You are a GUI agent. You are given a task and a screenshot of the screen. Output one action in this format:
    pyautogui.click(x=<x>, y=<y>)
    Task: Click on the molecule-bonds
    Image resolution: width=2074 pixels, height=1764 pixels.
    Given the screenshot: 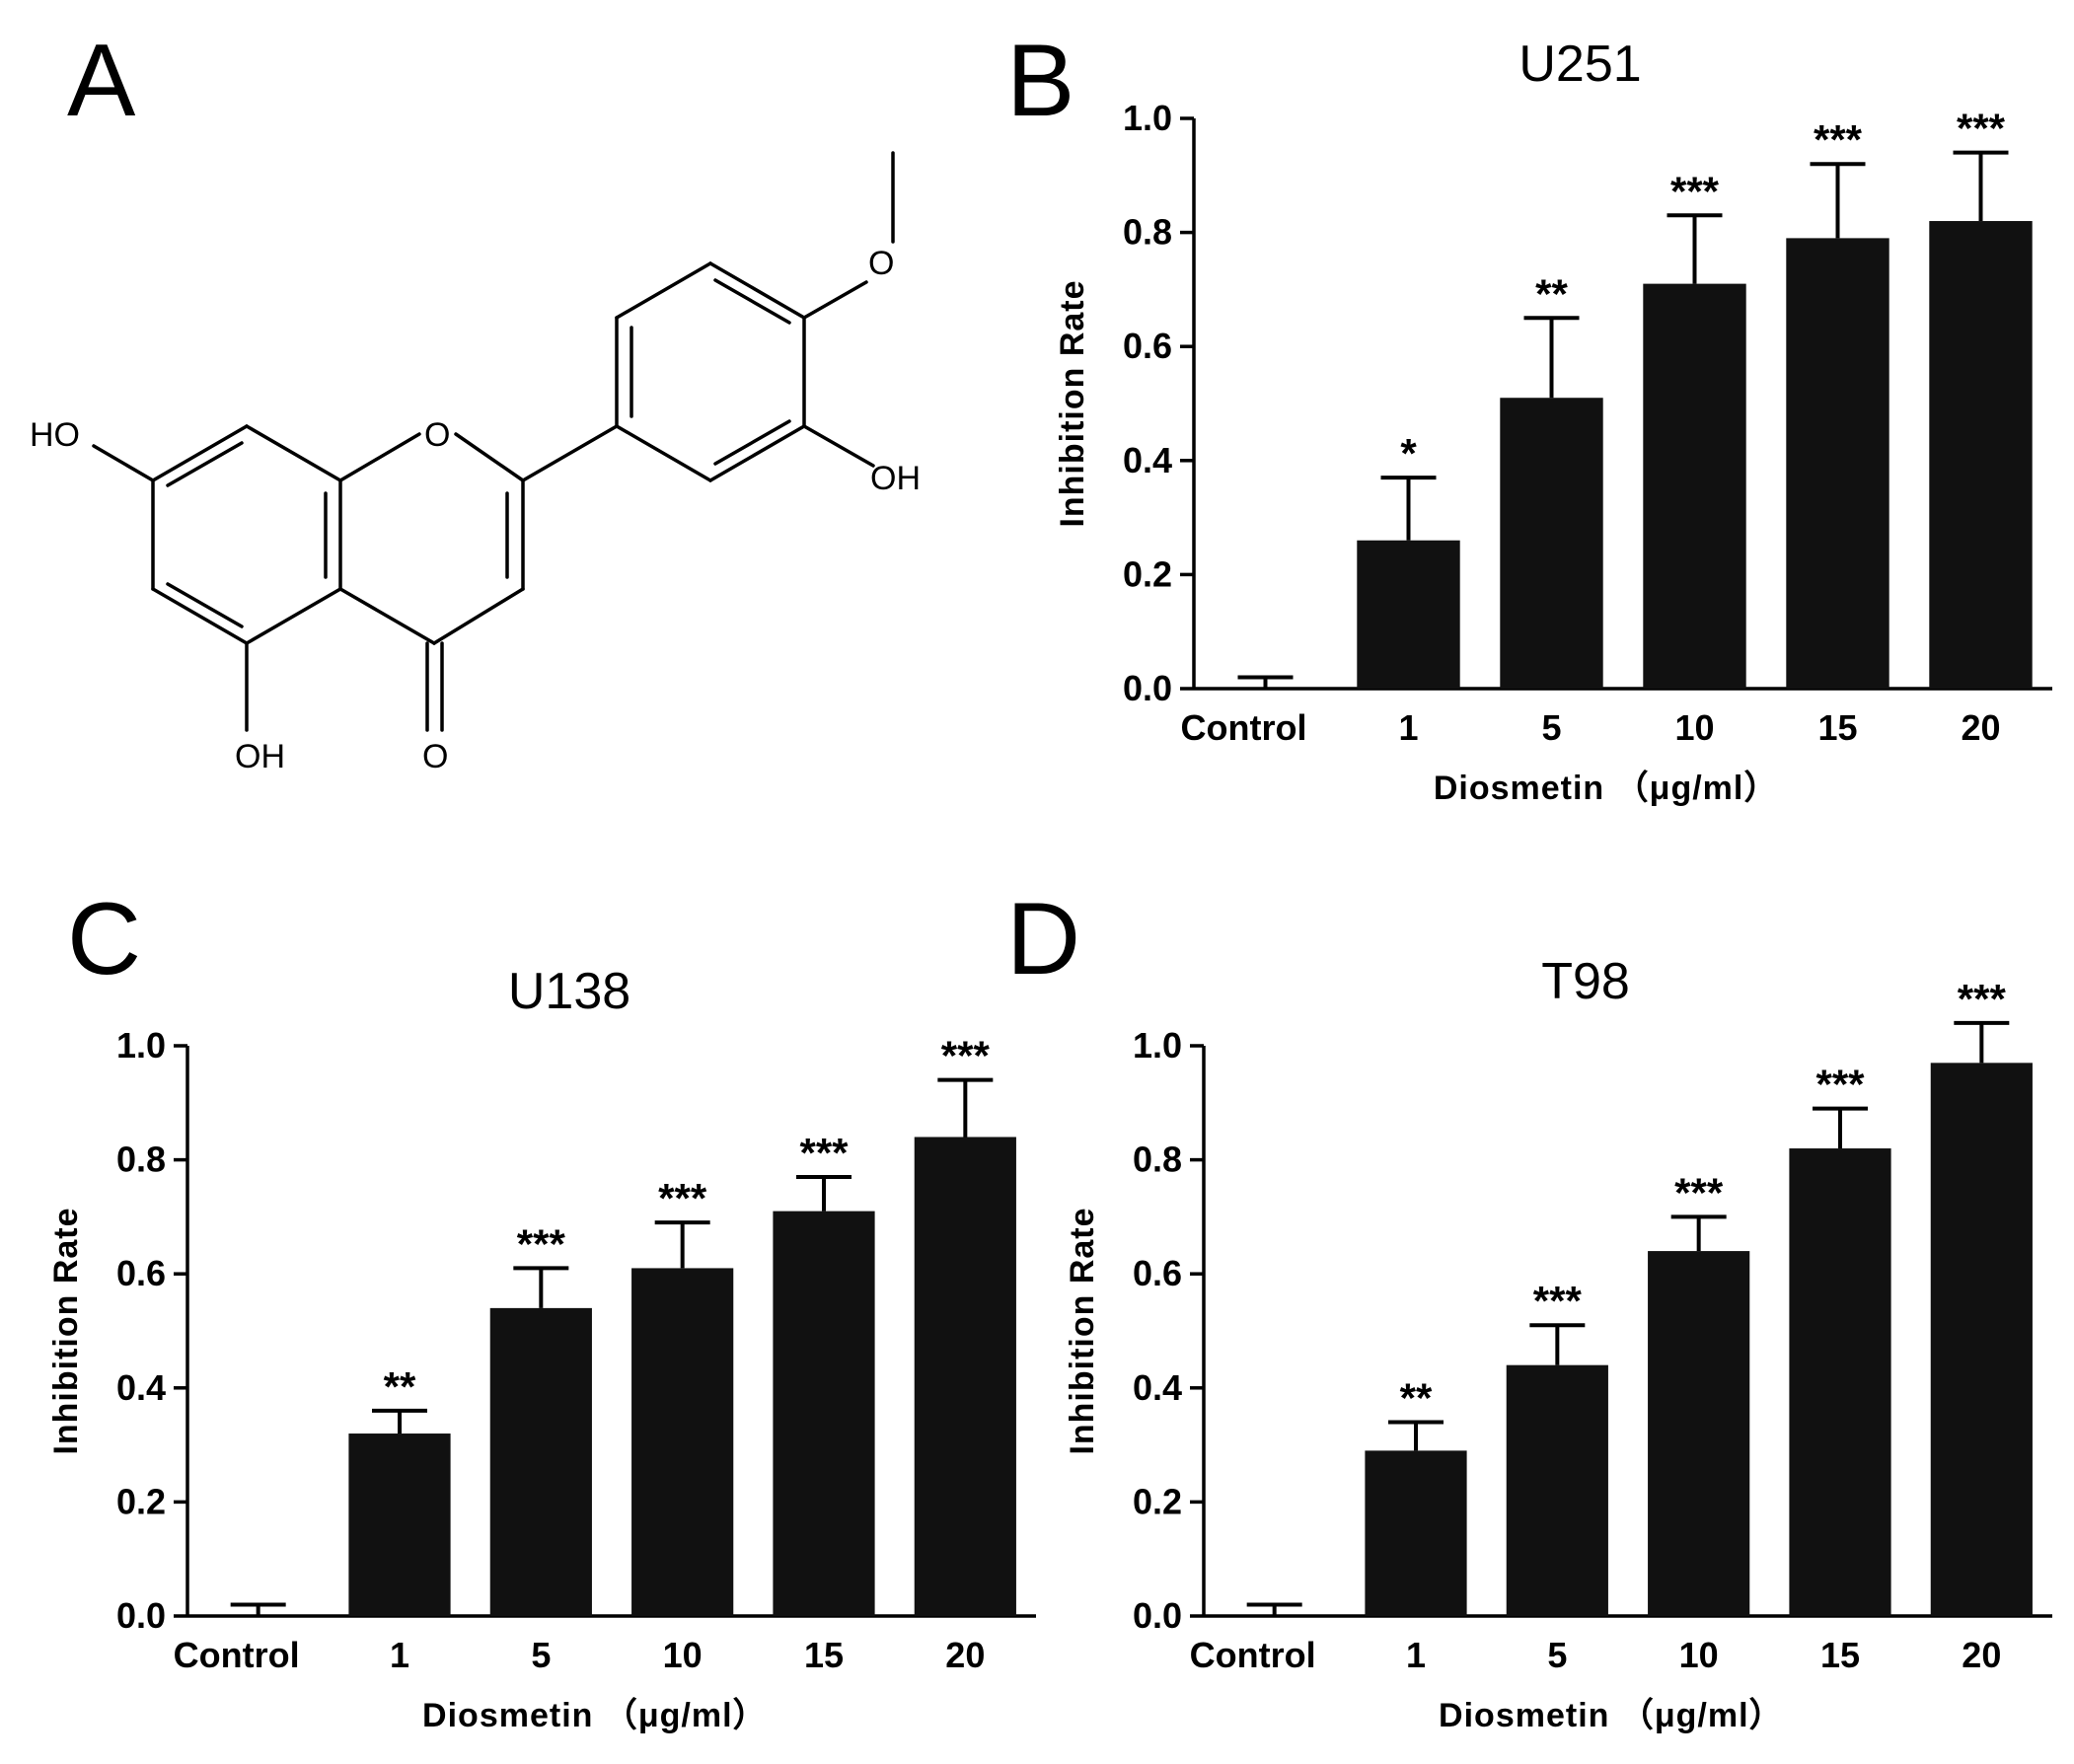 What is the action you would take?
    pyautogui.click(x=493, y=441)
    